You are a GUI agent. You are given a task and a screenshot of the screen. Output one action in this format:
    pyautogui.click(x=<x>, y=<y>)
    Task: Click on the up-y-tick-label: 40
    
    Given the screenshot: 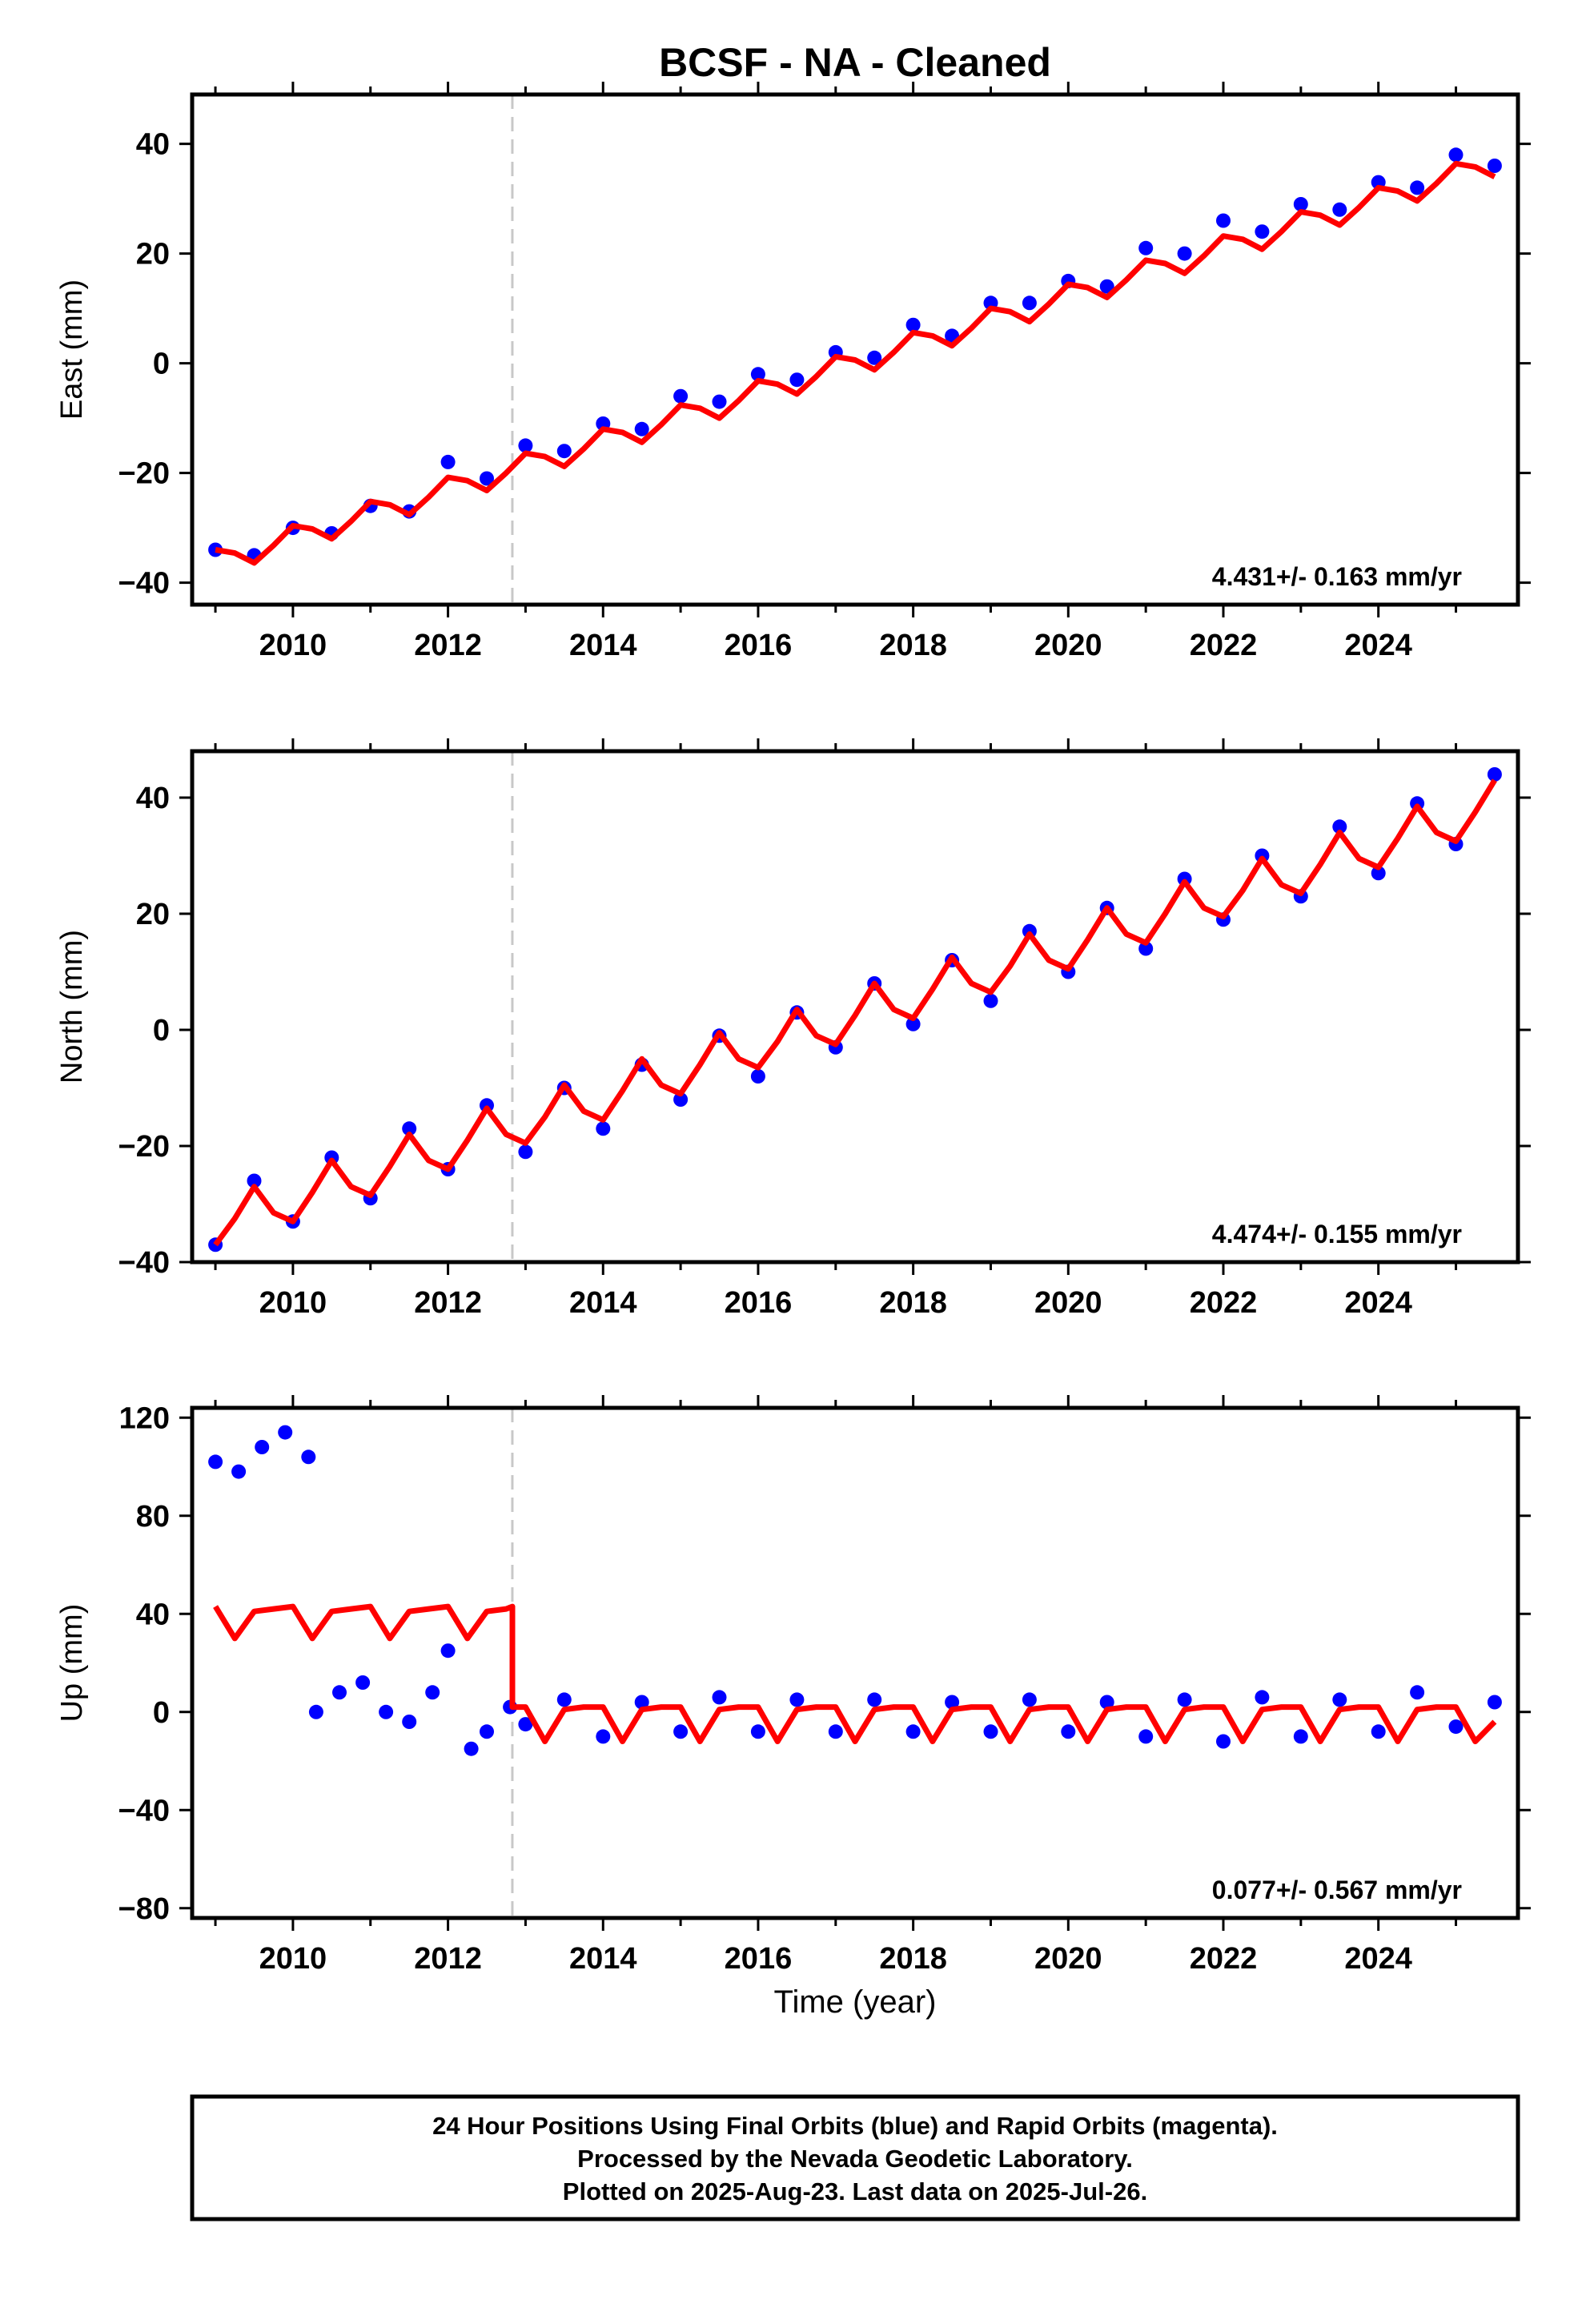 What is the action you would take?
    pyautogui.click(x=153, y=1614)
    